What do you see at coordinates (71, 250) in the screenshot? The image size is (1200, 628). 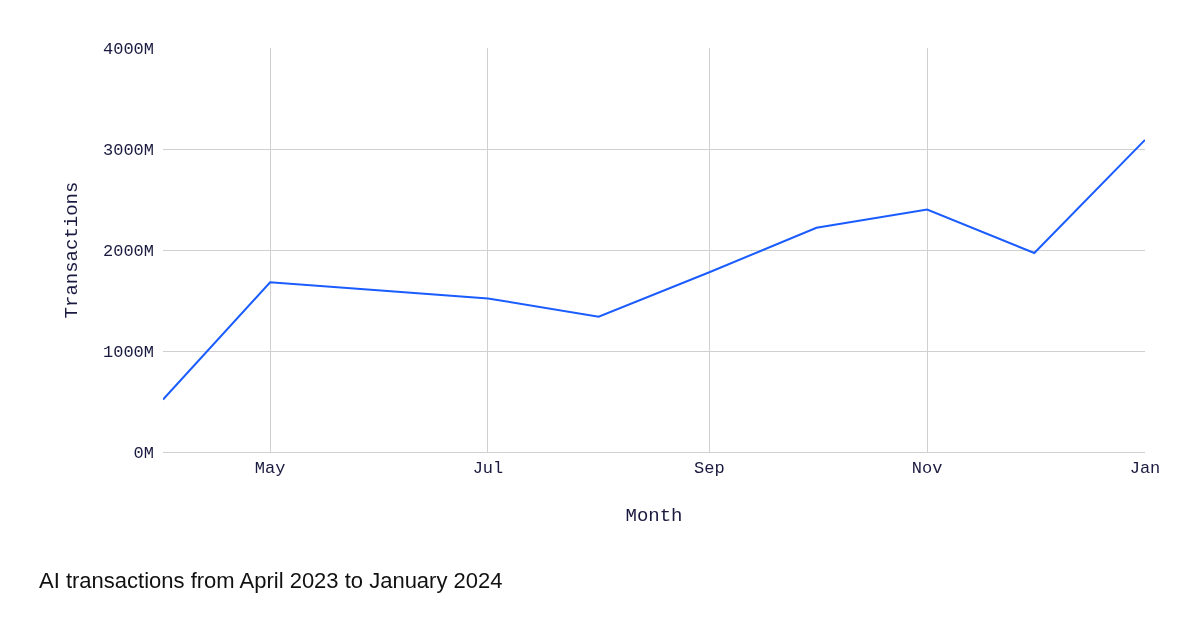 I see `y-axis-title: Transactions` at bounding box center [71, 250].